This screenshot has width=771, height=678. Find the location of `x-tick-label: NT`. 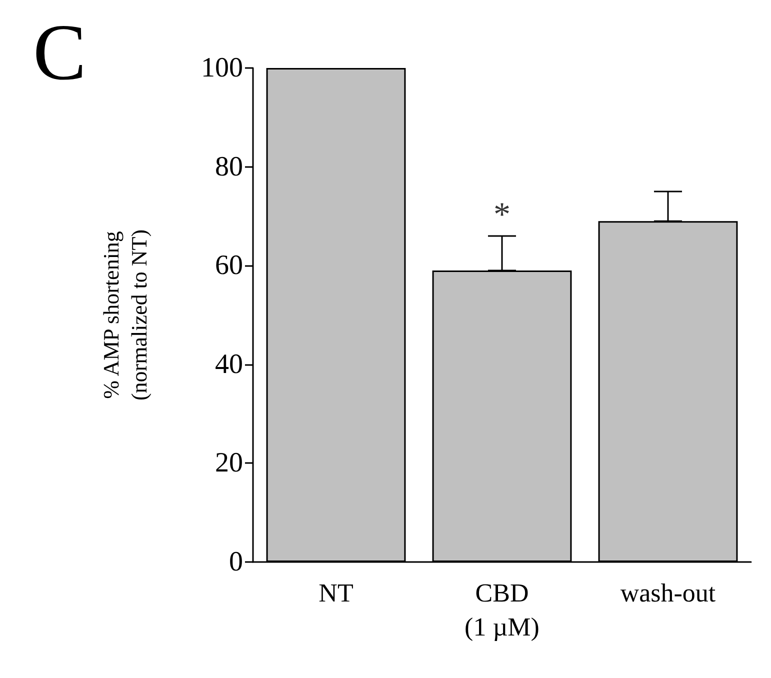

x-tick-label: NT is located at coordinates (336, 593).